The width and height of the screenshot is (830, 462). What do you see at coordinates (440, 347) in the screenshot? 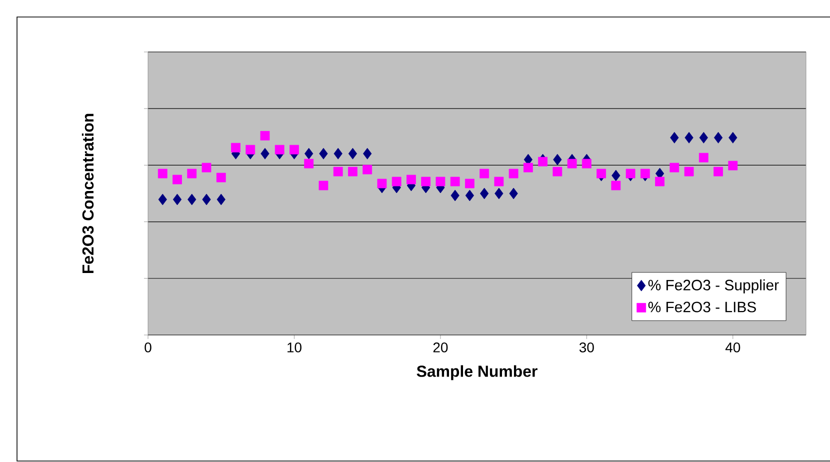
I see `x-tick-label: 20` at bounding box center [440, 347].